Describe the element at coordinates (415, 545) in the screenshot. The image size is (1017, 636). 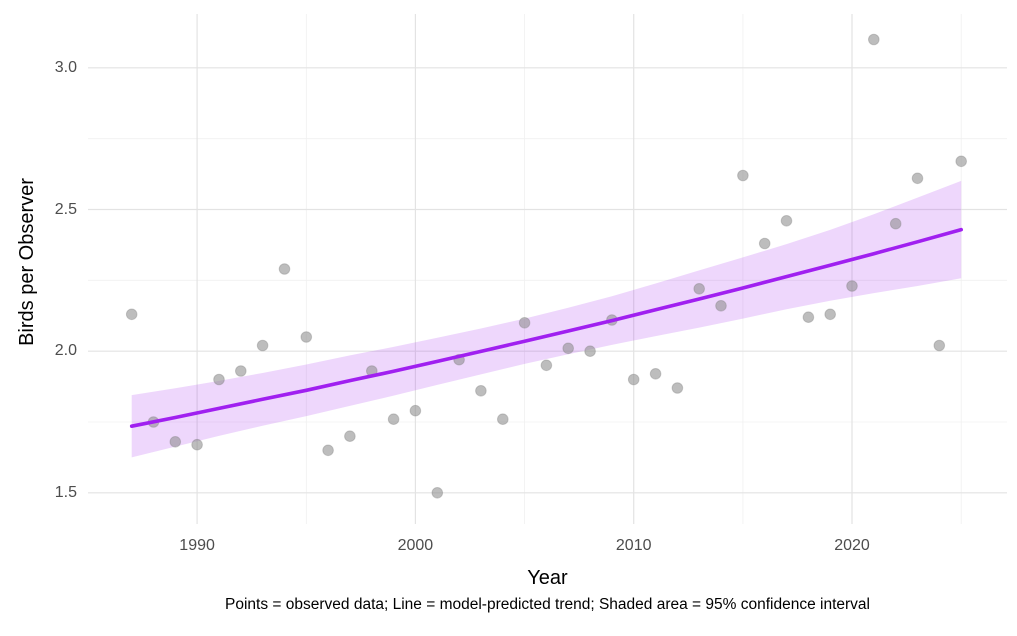
I see `x-tick-label: 2000` at that location.